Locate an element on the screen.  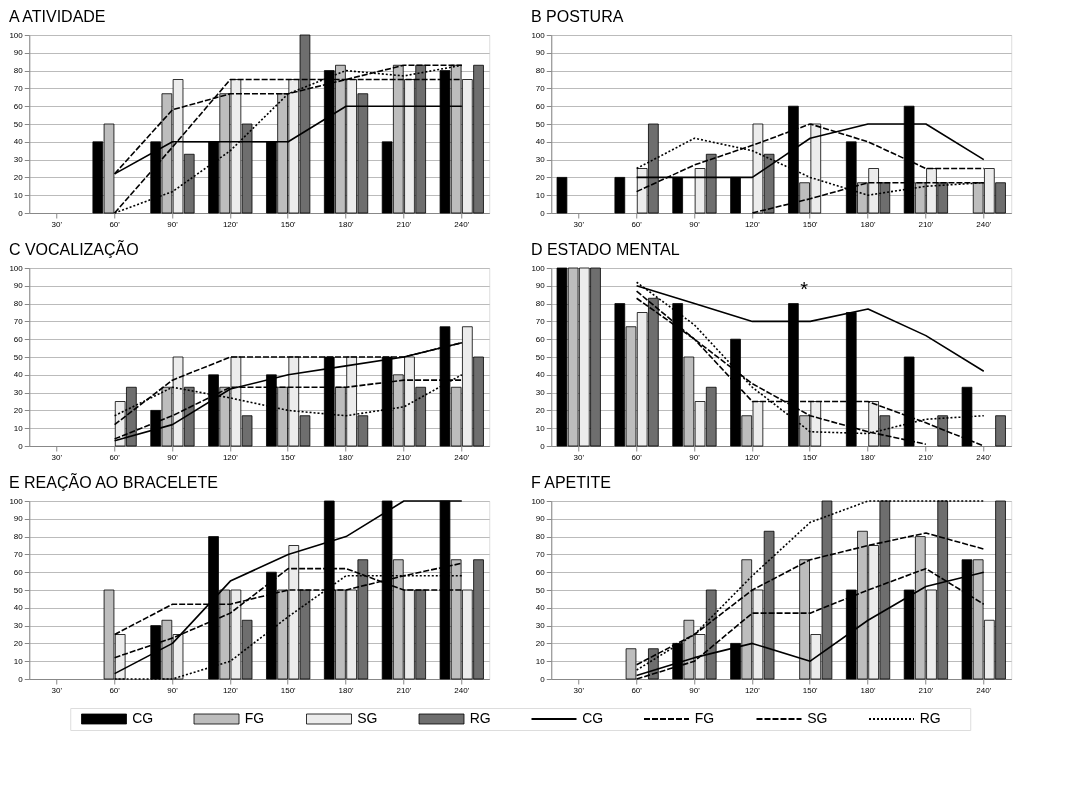
chart-title: D ESTADO MENTAL is located at coordinates (605, 249).